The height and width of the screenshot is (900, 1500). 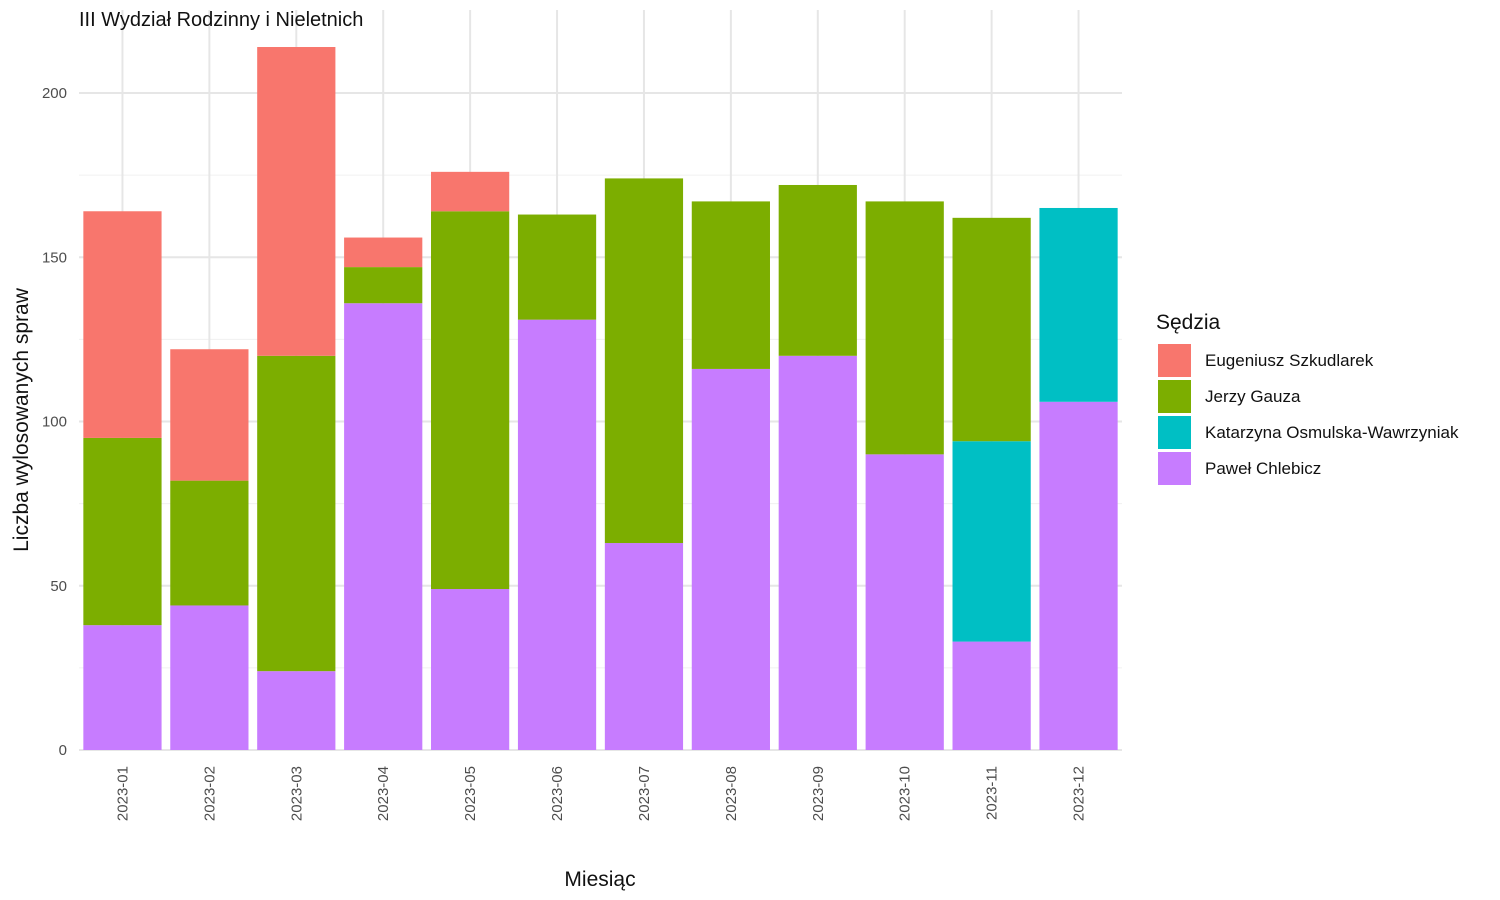 I want to click on bar-2023-12-pawe-chlebicz, so click(x=1078, y=575).